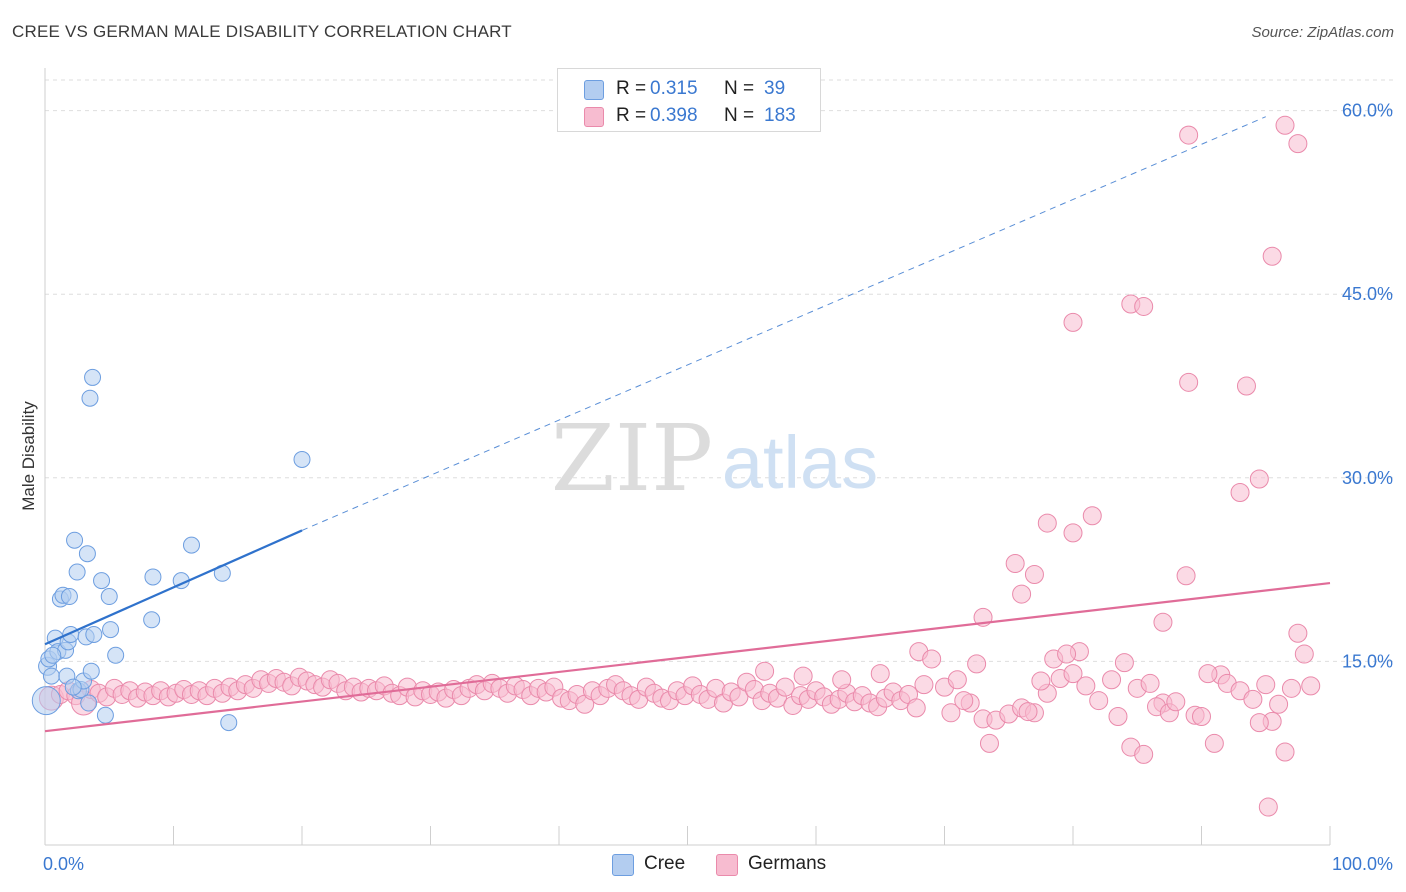 This screenshot has width=1406, height=892. I want to click on bottom-legend-label-germans: Germans, so click(787, 863).